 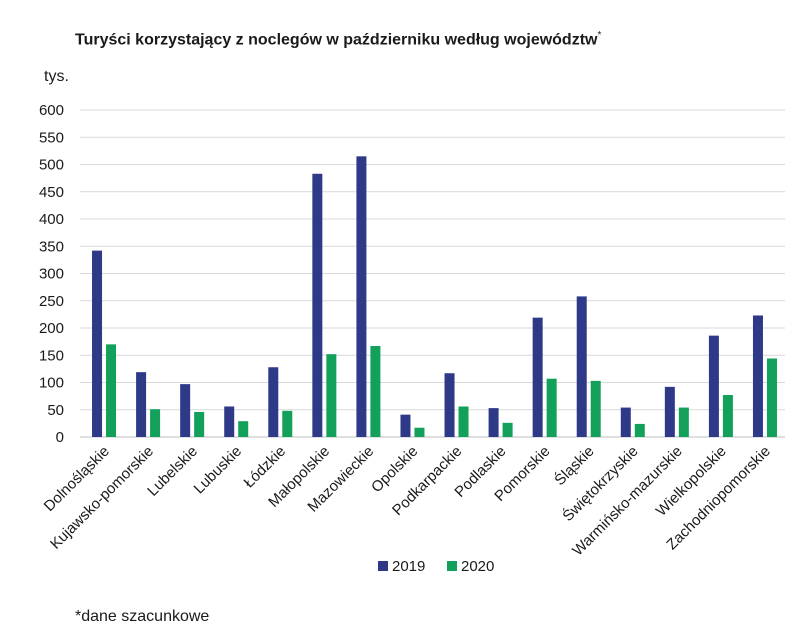 What do you see at coordinates (51, 165) in the screenshot?
I see `y-tick-label: 500` at bounding box center [51, 165].